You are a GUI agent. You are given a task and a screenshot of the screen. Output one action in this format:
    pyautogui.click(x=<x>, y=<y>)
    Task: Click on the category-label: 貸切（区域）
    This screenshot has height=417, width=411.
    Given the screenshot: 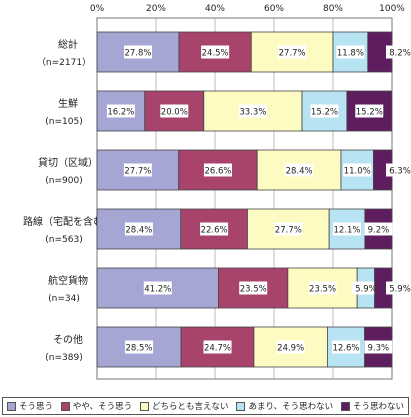 What is the action you would take?
    pyautogui.click(x=68, y=162)
    